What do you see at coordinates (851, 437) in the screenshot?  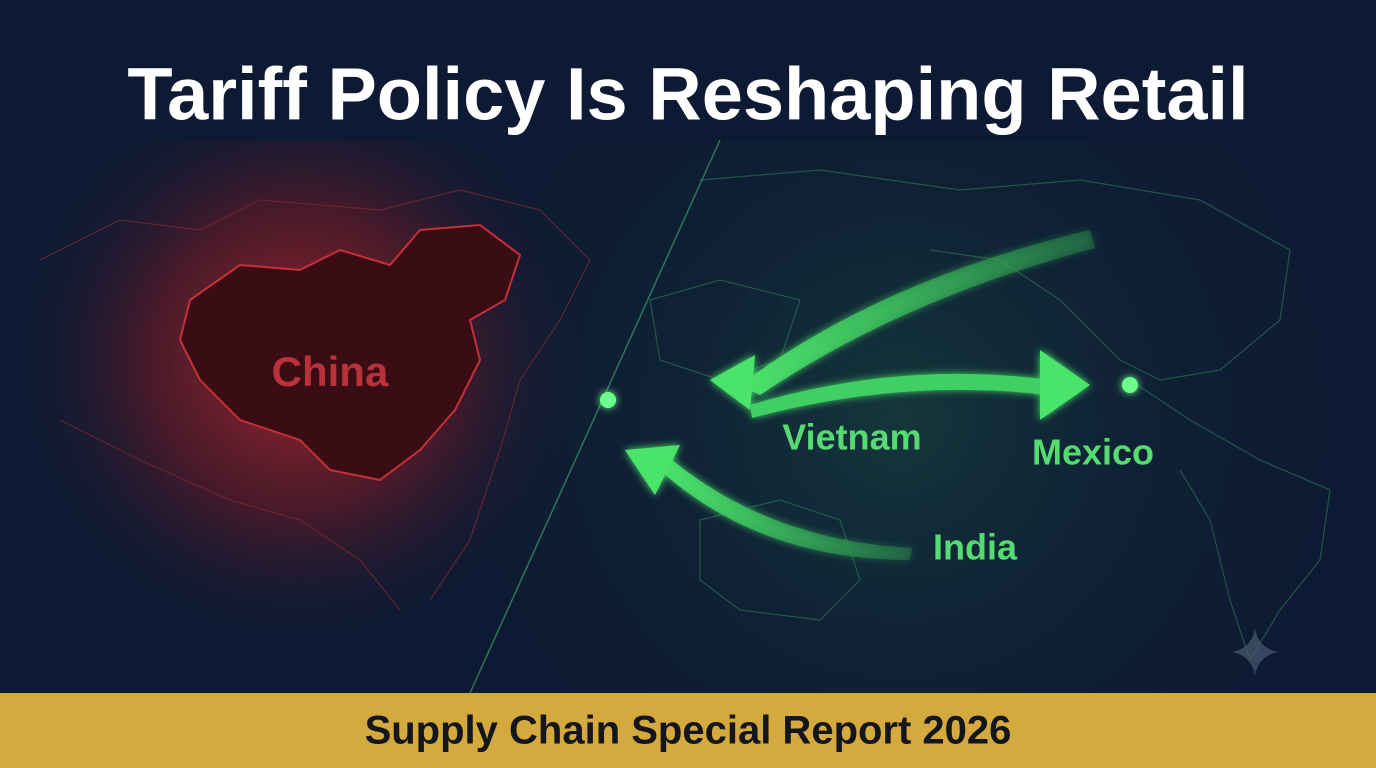 I see `vietnam-label: Vietnam` at bounding box center [851, 437].